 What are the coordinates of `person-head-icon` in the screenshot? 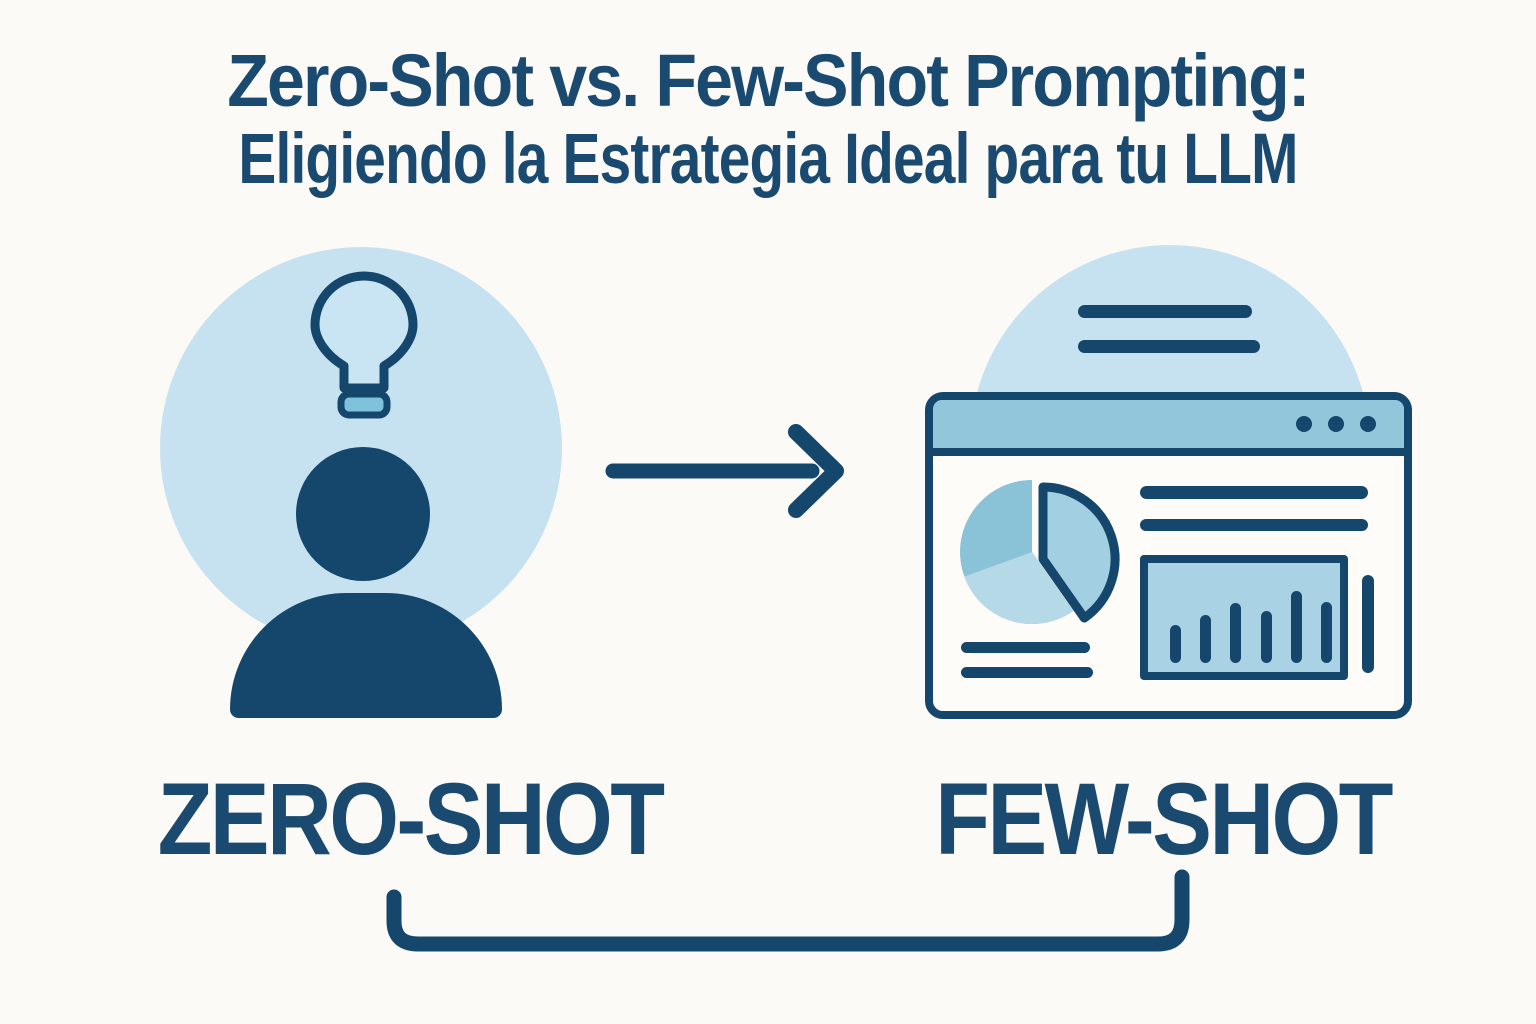 It's located at (363, 514).